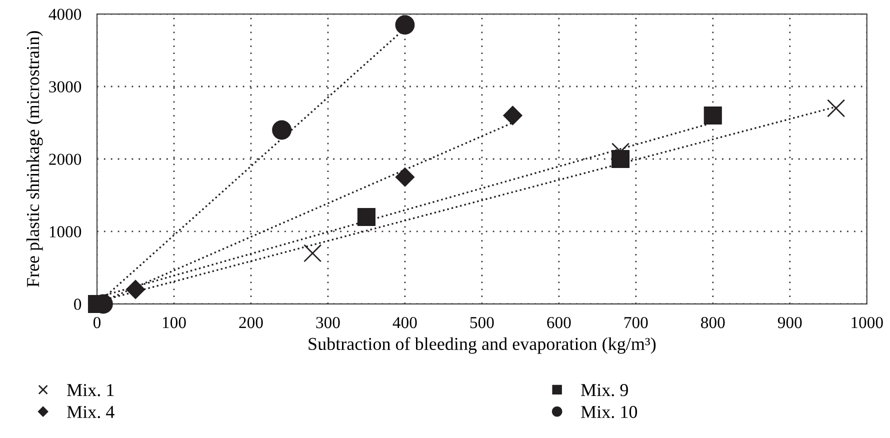  What do you see at coordinates (65, 159) in the screenshot?
I see `y-tick-label: 2000` at bounding box center [65, 159].